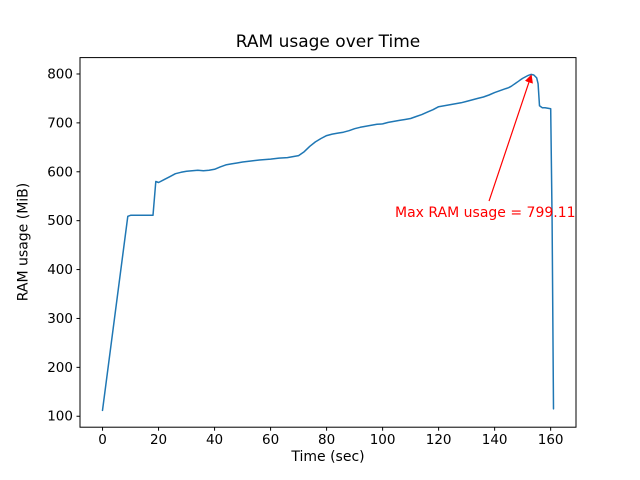  Describe the element at coordinates (328, 42) in the screenshot. I see `chart-title: RAM usage over Time` at that location.